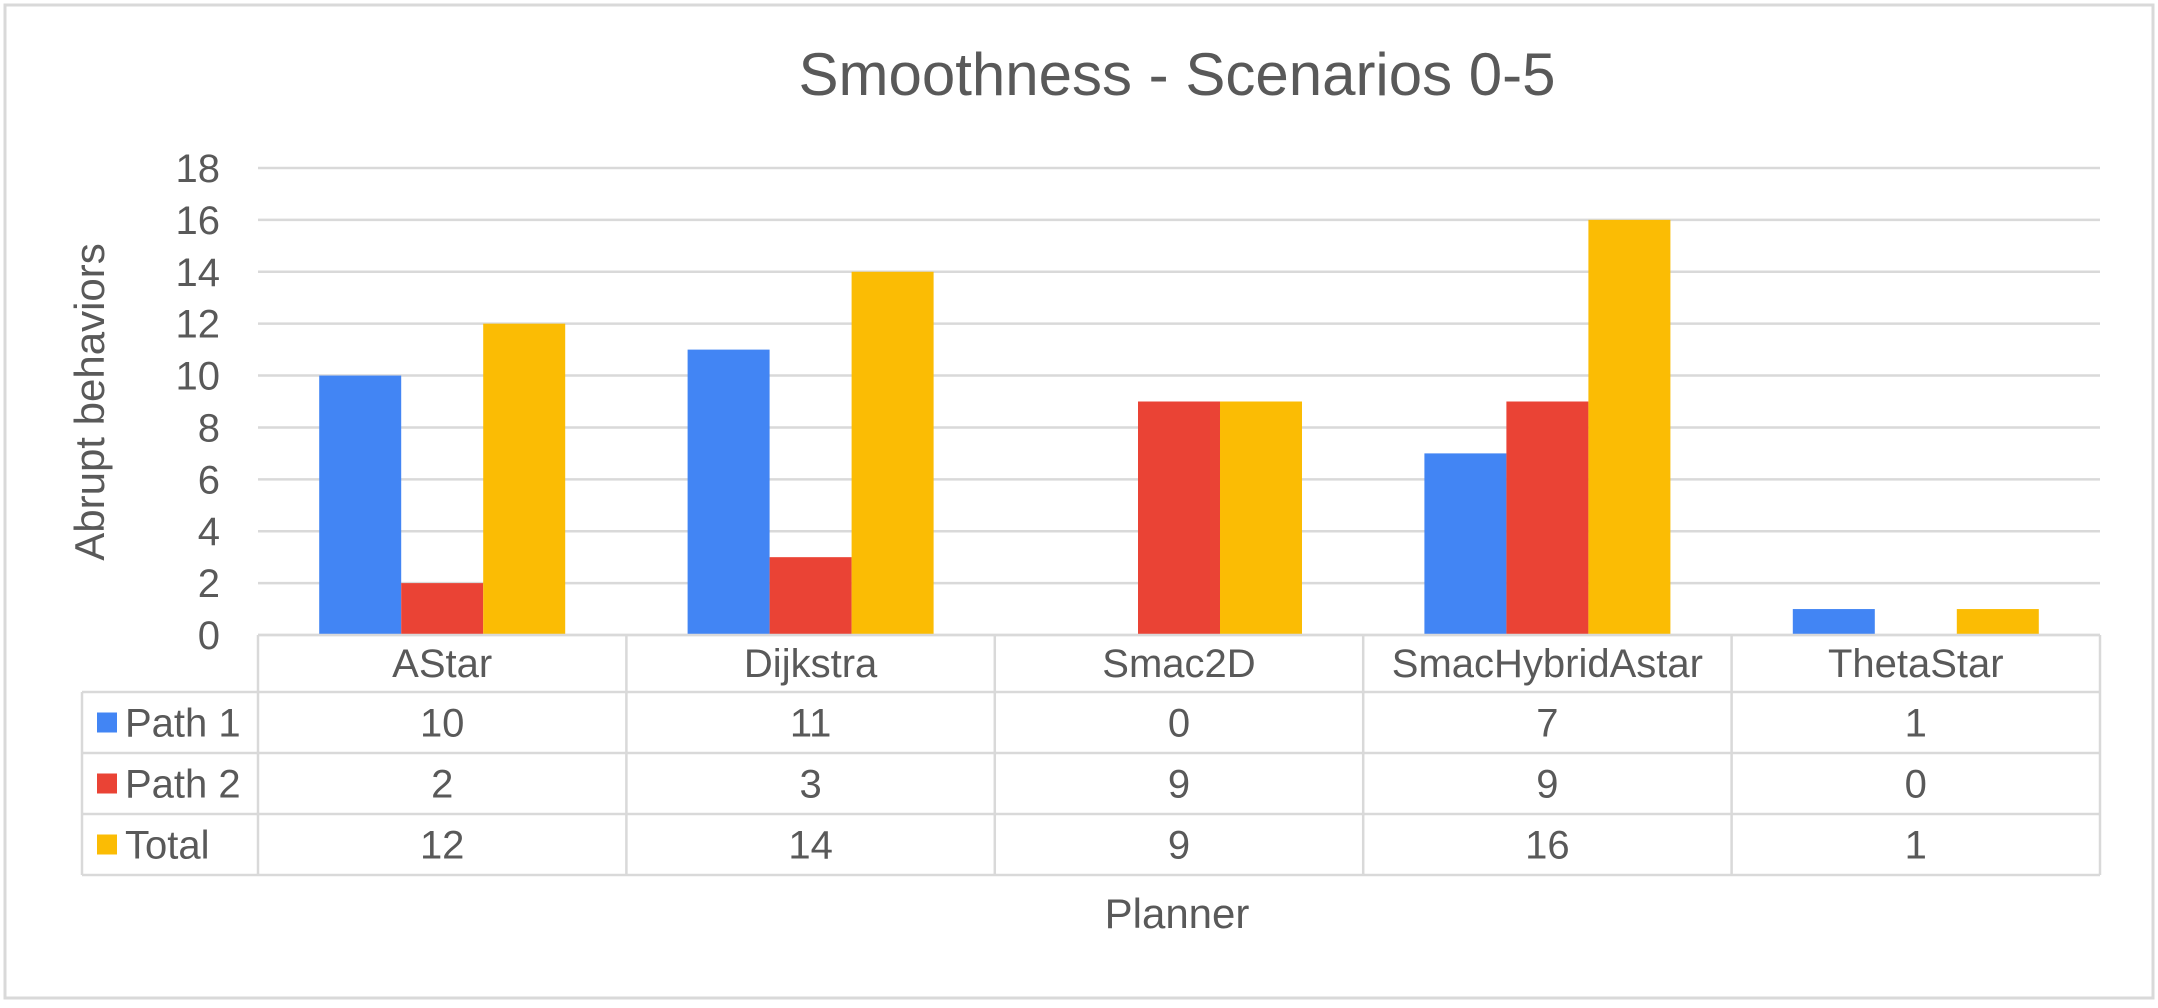 This screenshot has height=1008, width=2158. What do you see at coordinates (1261, 518) in the screenshot?
I see `bar-total-smac2d` at bounding box center [1261, 518].